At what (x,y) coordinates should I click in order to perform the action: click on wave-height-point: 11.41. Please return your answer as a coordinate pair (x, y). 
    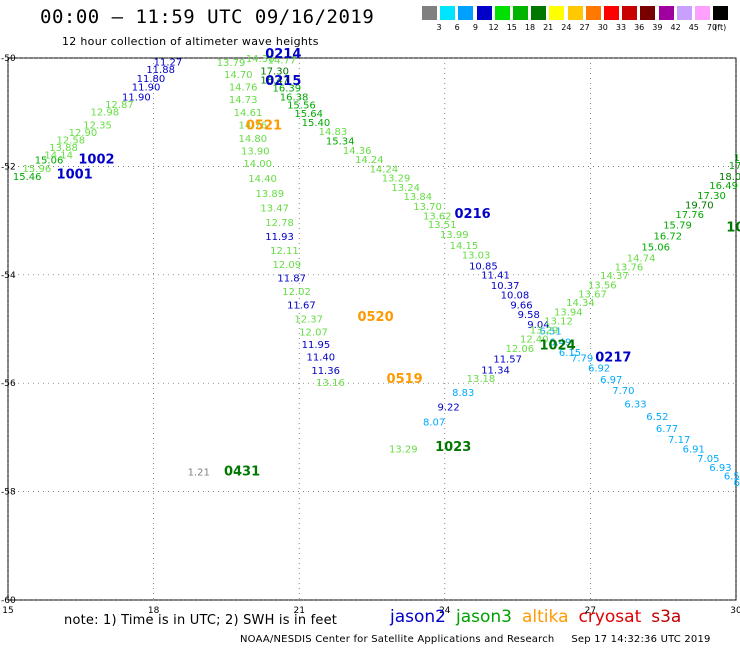
    Looking at the image, I should click on (495, 276).